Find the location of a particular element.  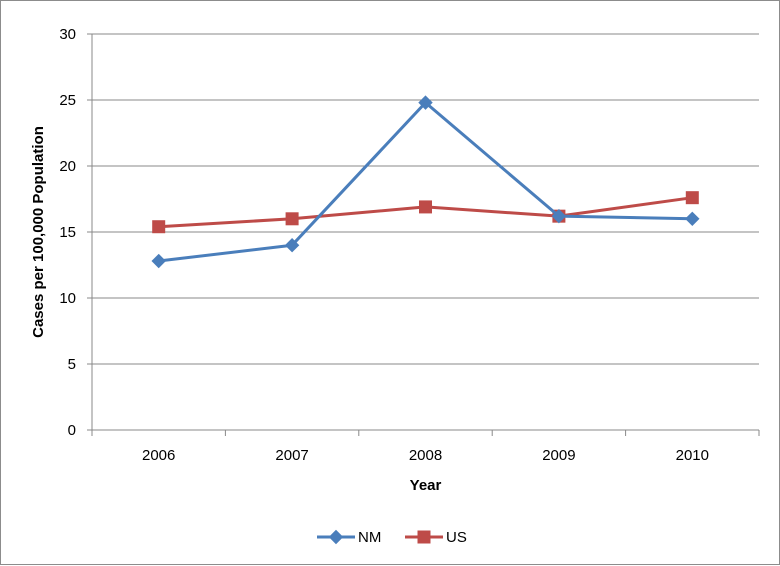

legend-item-us: US is located at coordinates (436, 537).